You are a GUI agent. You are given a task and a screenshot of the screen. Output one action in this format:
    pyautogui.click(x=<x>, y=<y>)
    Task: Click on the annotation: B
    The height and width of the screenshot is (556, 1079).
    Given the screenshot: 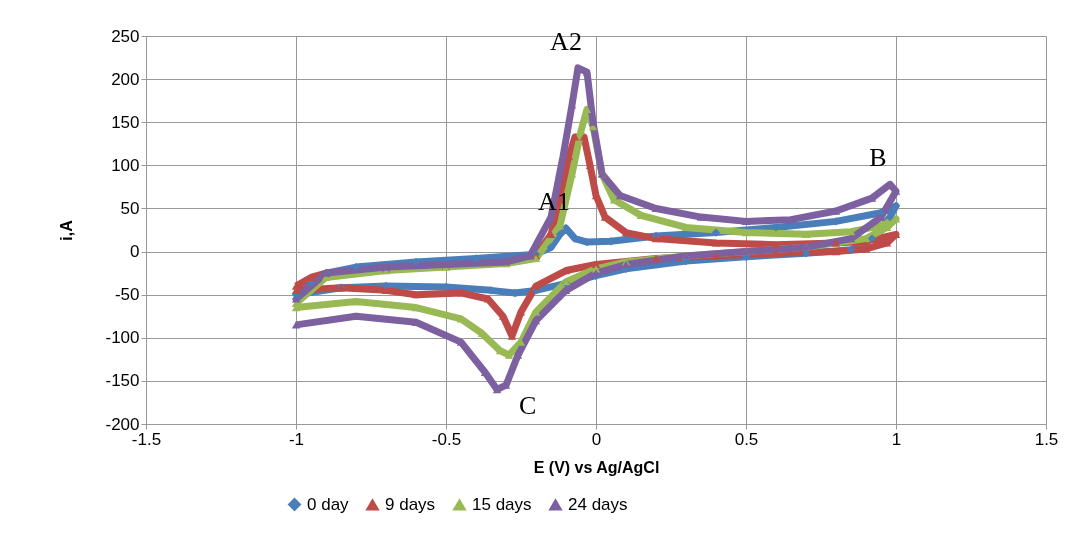 What is the action you would take?
    pyautogui.click(x=878, y=158)
    